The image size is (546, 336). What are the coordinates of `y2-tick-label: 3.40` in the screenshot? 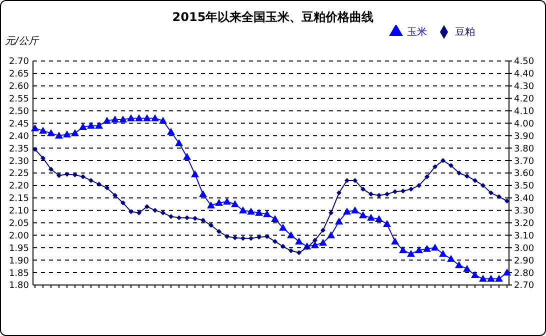 It's located at (524, 199).